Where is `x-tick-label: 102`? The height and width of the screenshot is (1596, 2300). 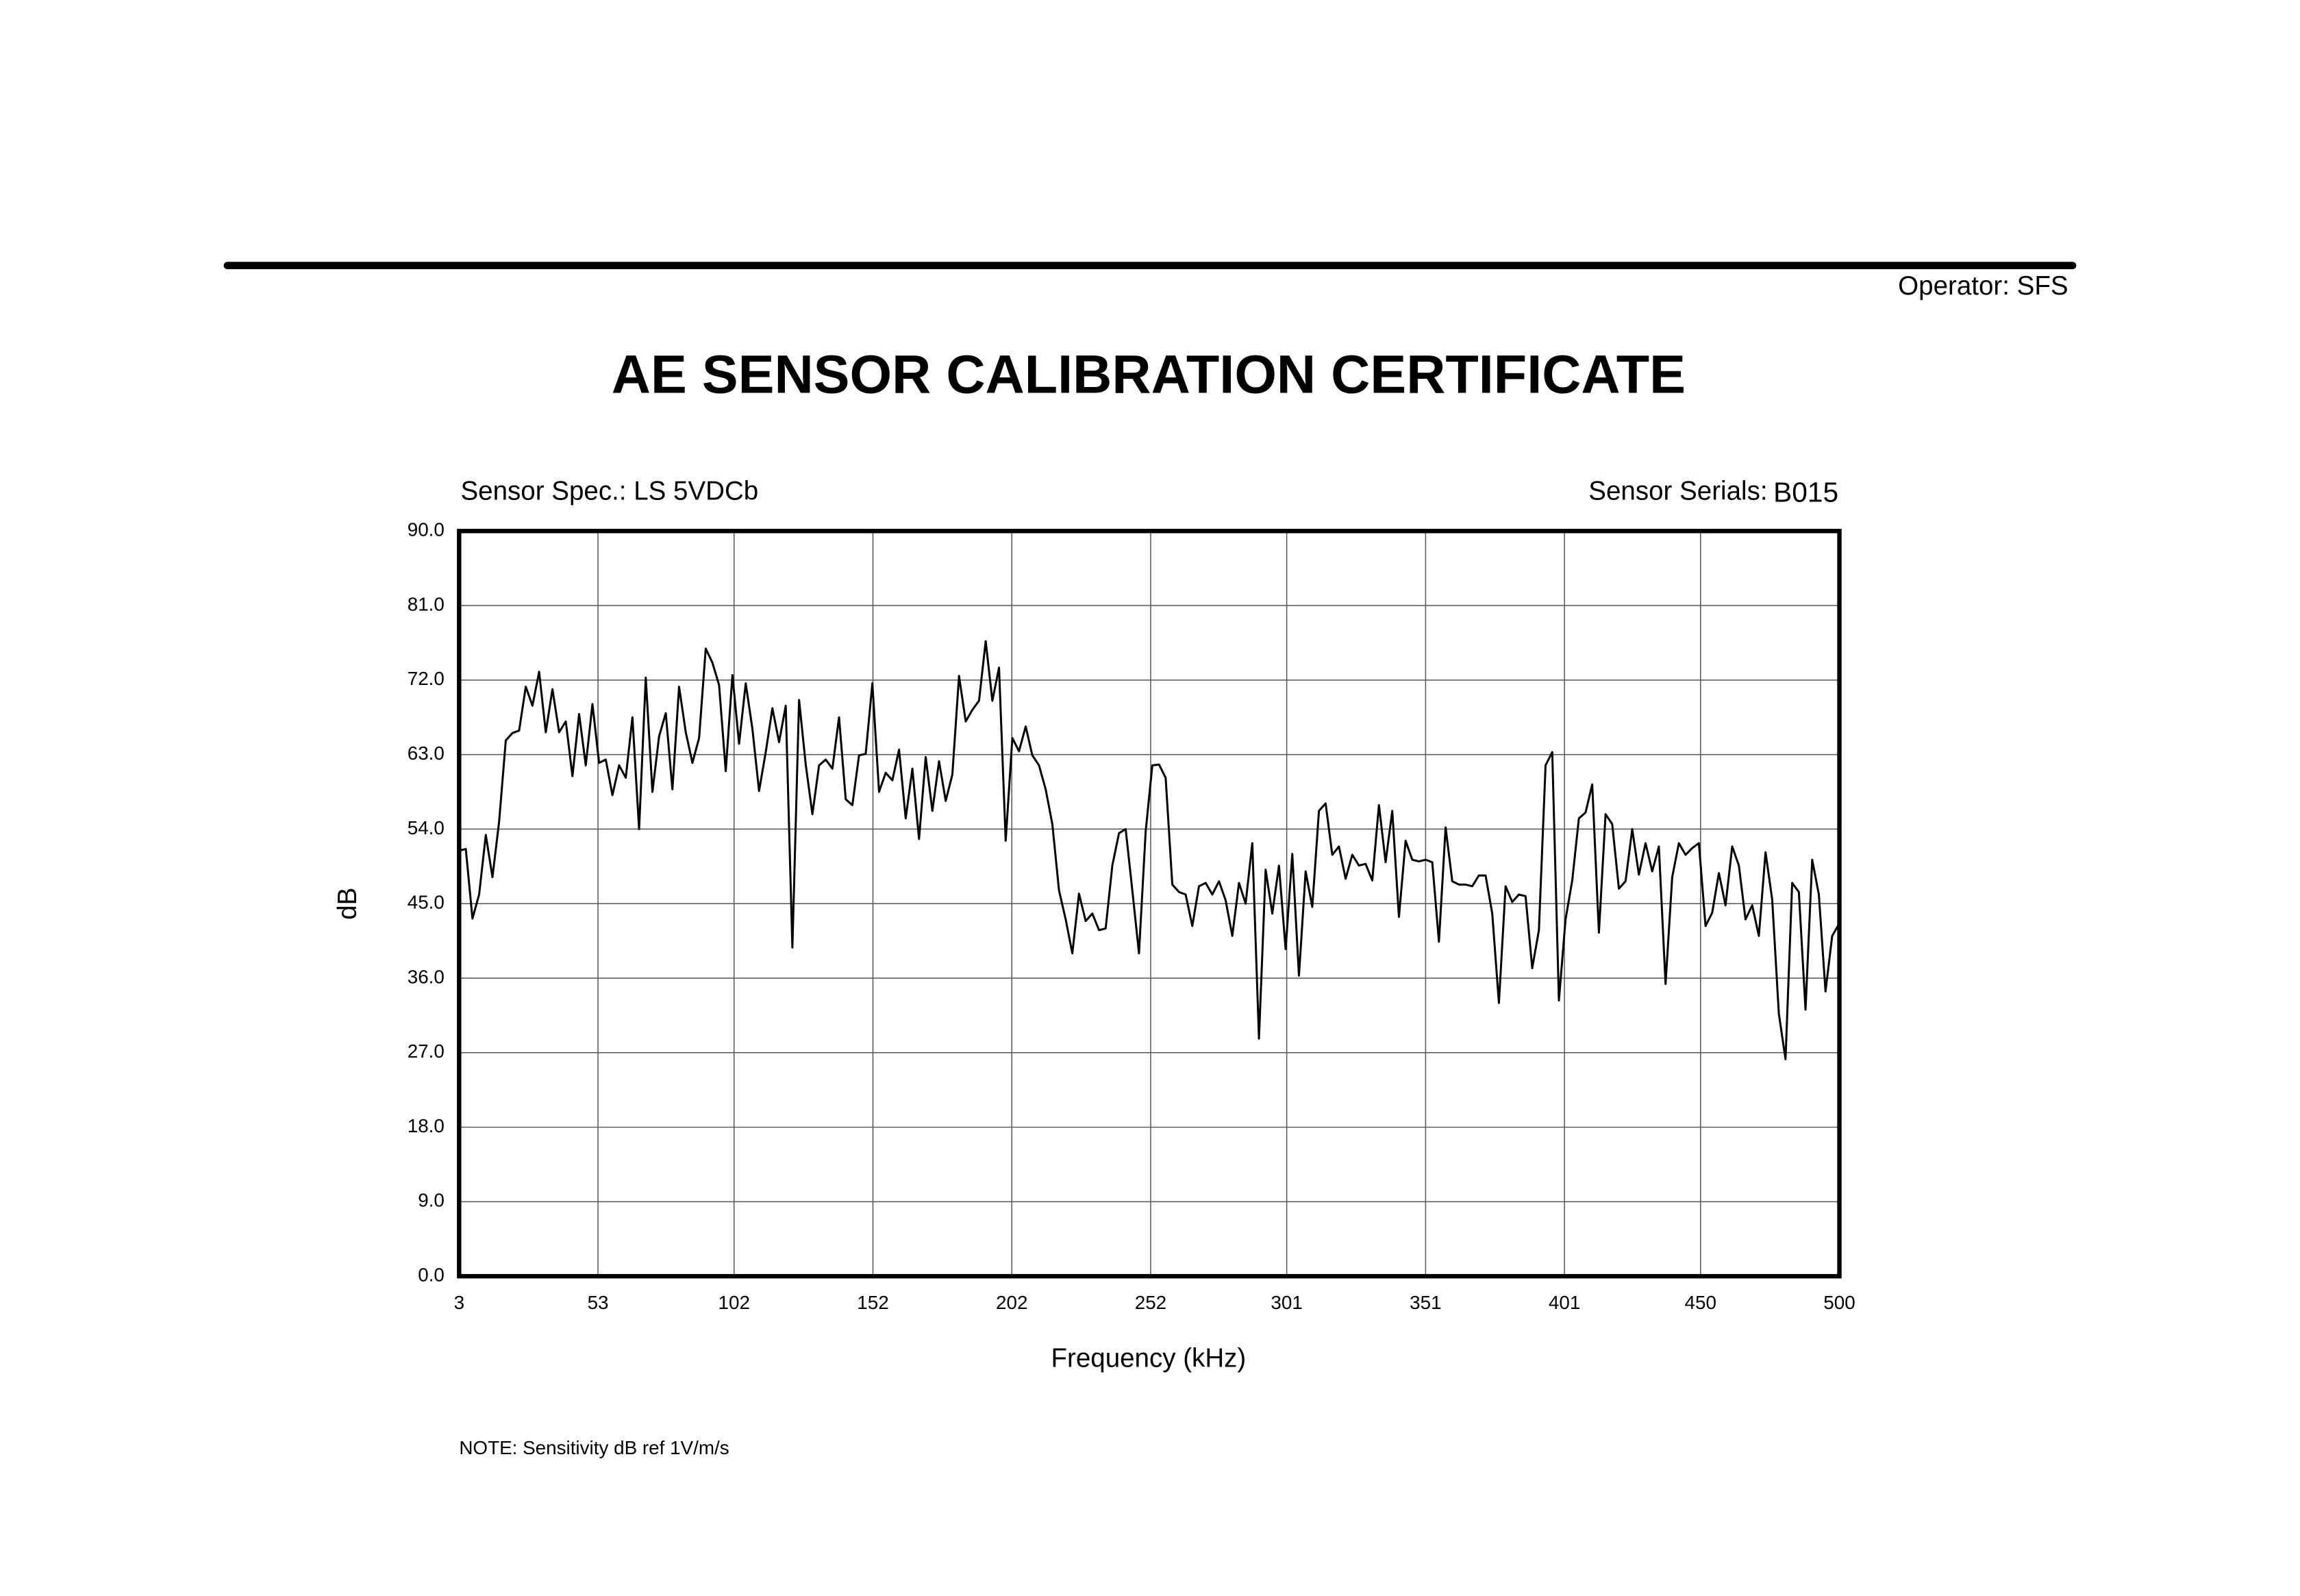 x-tick-label: 102 is located at coordinates (734, 1302).